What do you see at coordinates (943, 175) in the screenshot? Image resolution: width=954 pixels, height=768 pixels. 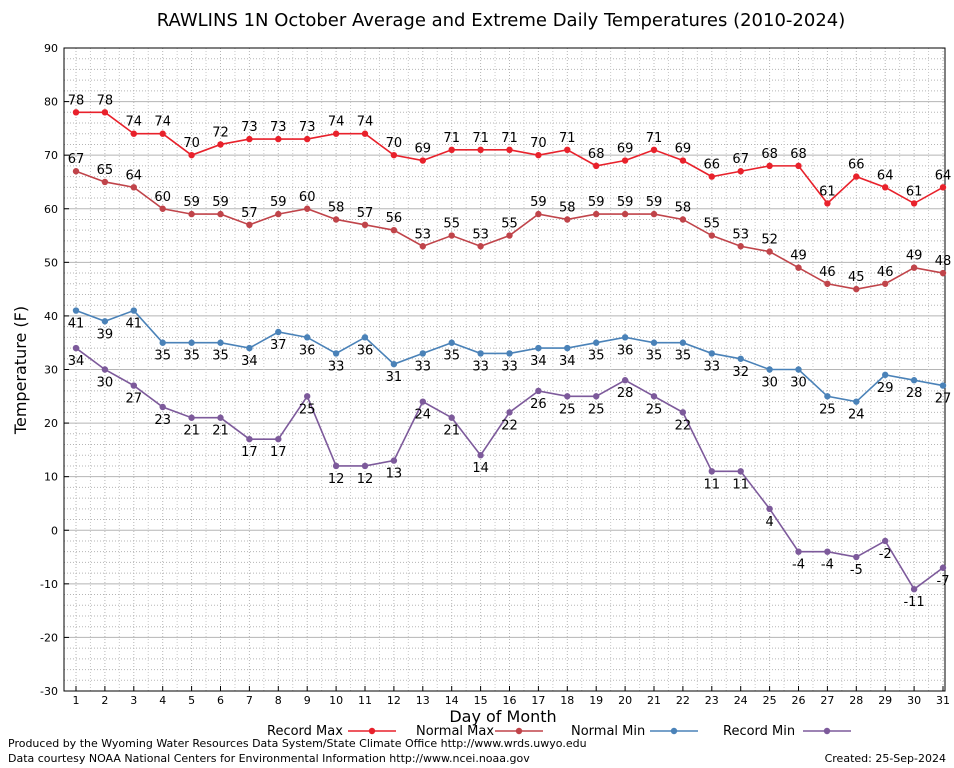 I see `record-max-data-label: 64` at bounding box center [943, 175].